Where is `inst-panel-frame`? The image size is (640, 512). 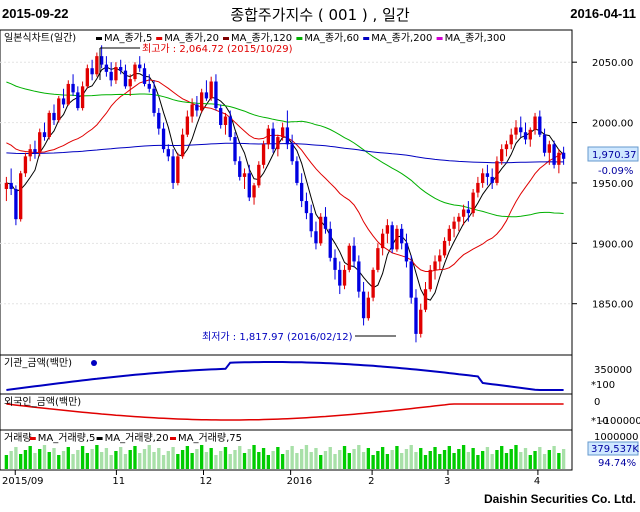
inst-panel-frame is located at coordinates (286, 374).